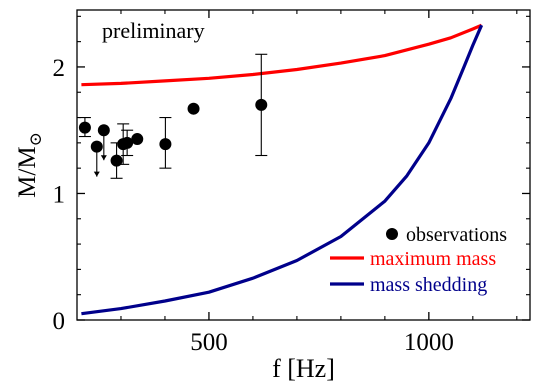 This screenshot has height=383, width=539. I want to click on observations-layer, so click(173, 116).